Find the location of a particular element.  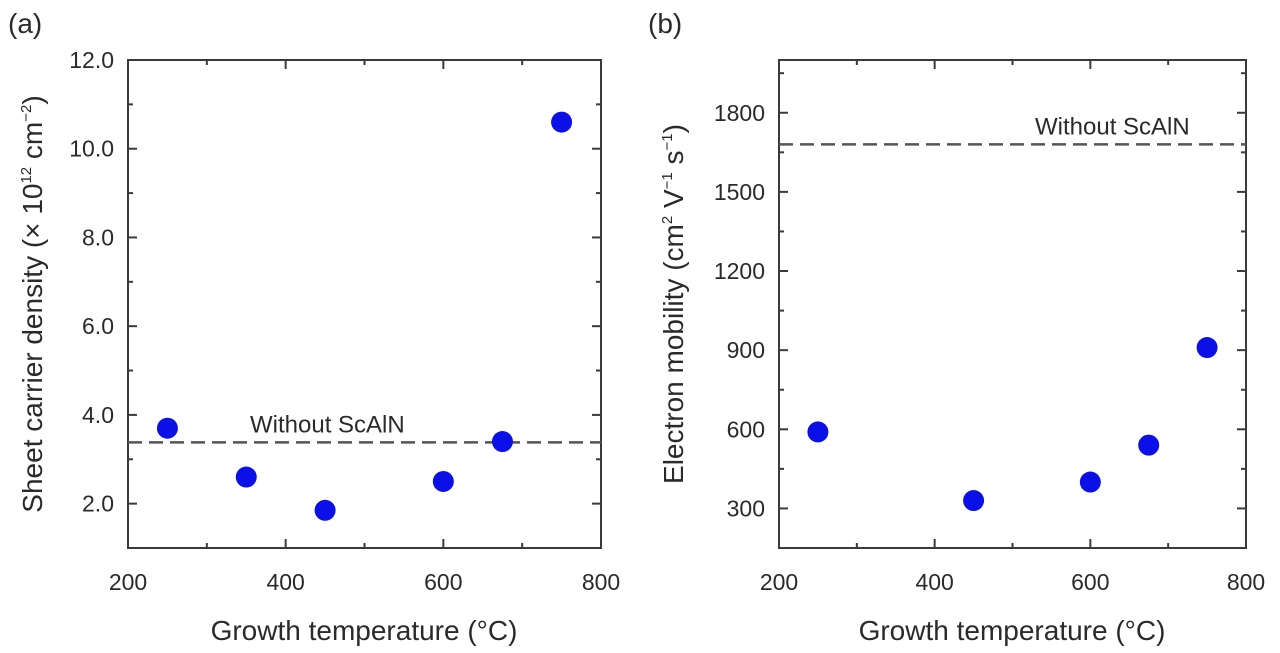

y-tick-label: 600 is located at coordinates (746, 429).